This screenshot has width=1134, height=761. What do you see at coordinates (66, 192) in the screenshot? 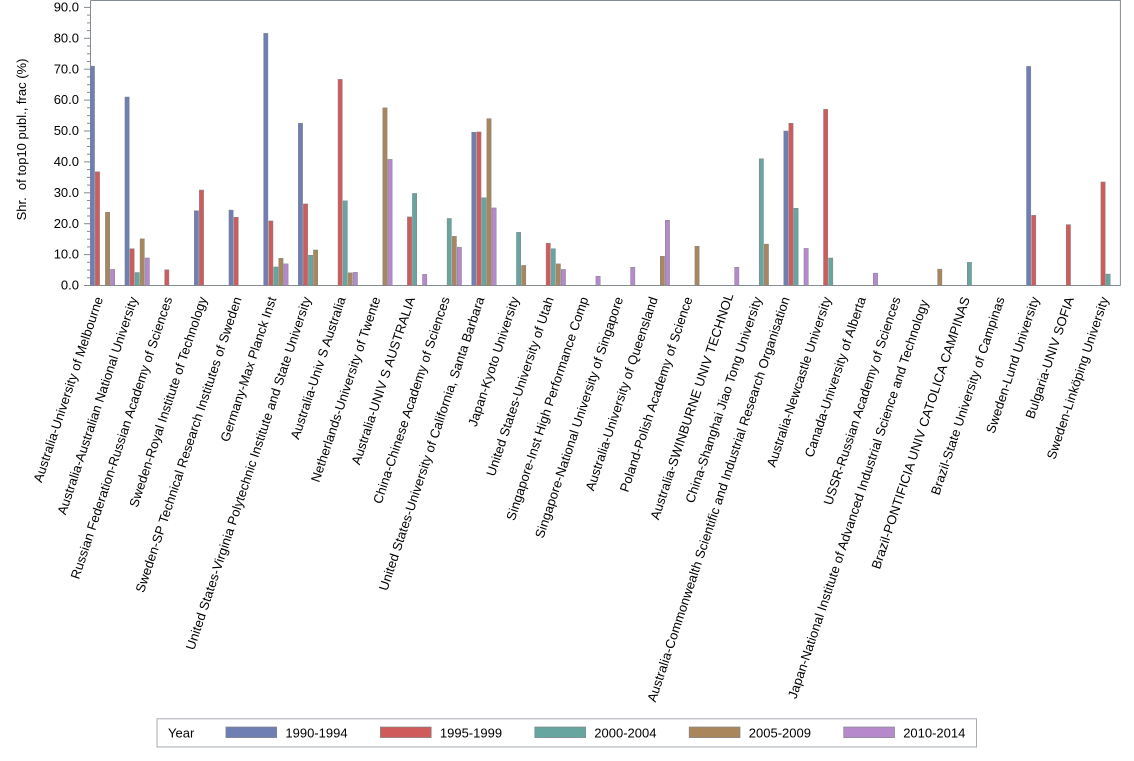
I see `svg-text: 30.0` at bounding box center [66, 192].